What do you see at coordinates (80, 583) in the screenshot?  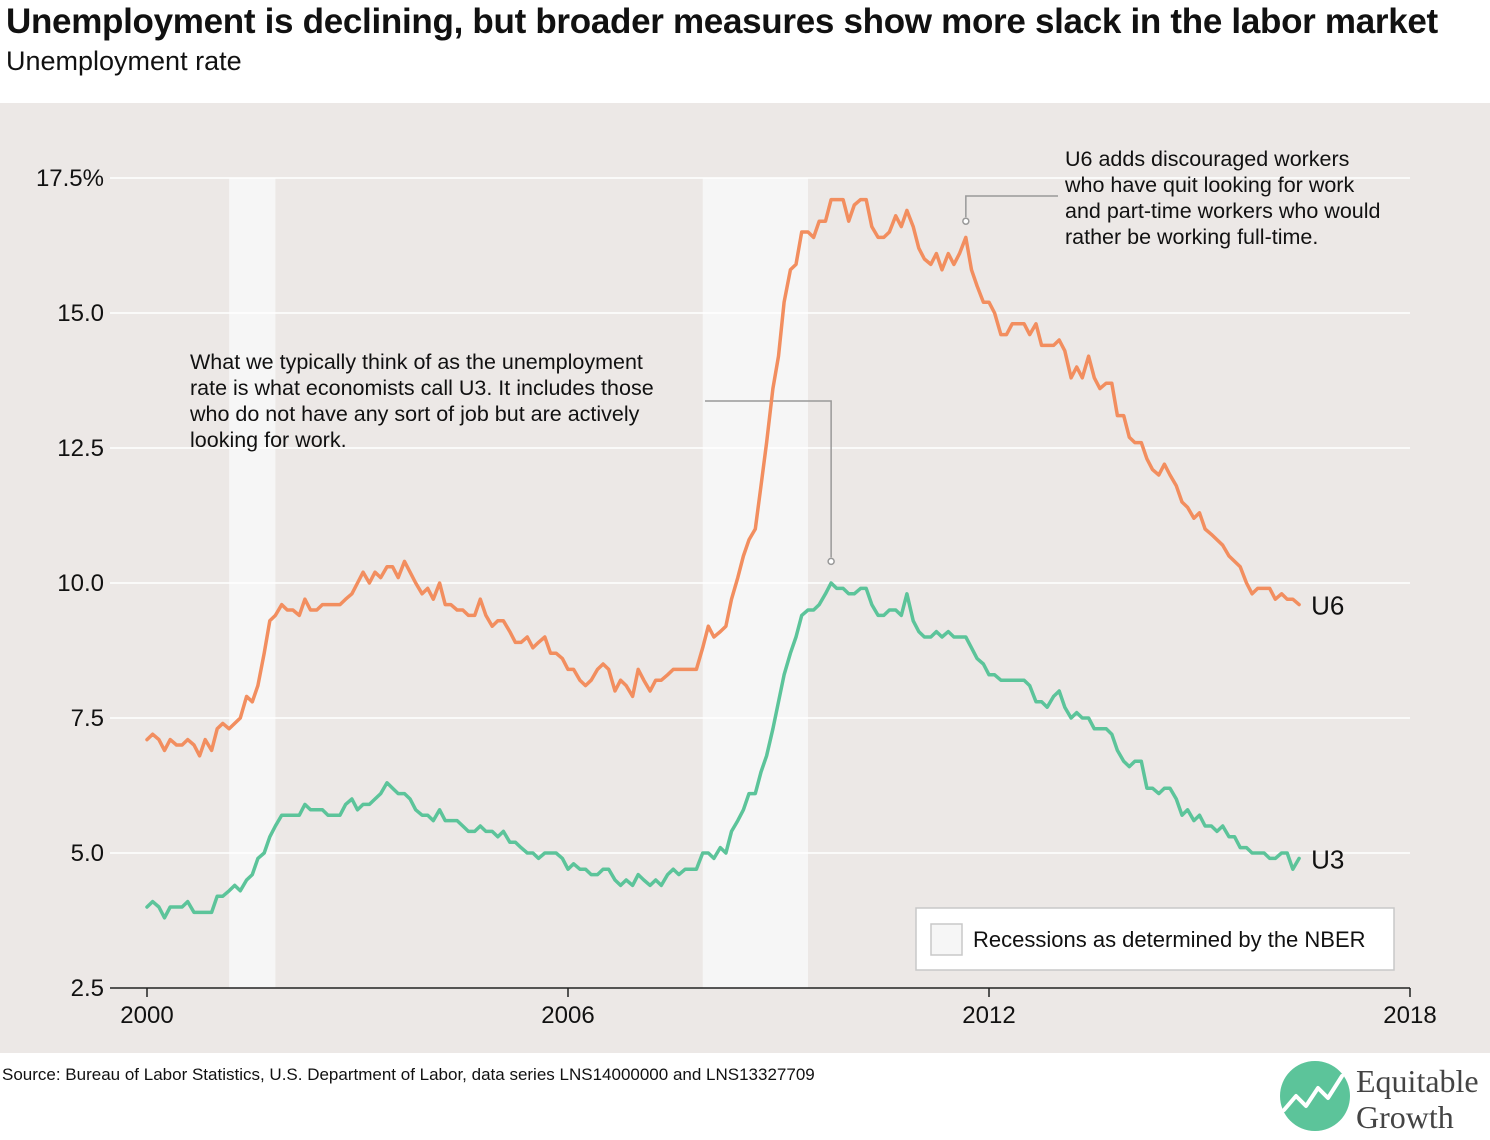 I see `y-tick-label-3: 10.0` at bounding box center [80, 583].